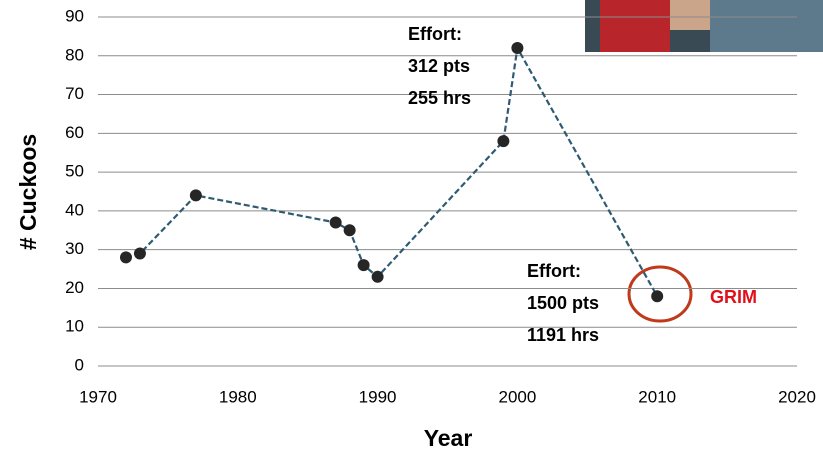  Describe the element at coordinates (98, 396) in the screenshot. I see `x-tick-label: 1970` at that location.